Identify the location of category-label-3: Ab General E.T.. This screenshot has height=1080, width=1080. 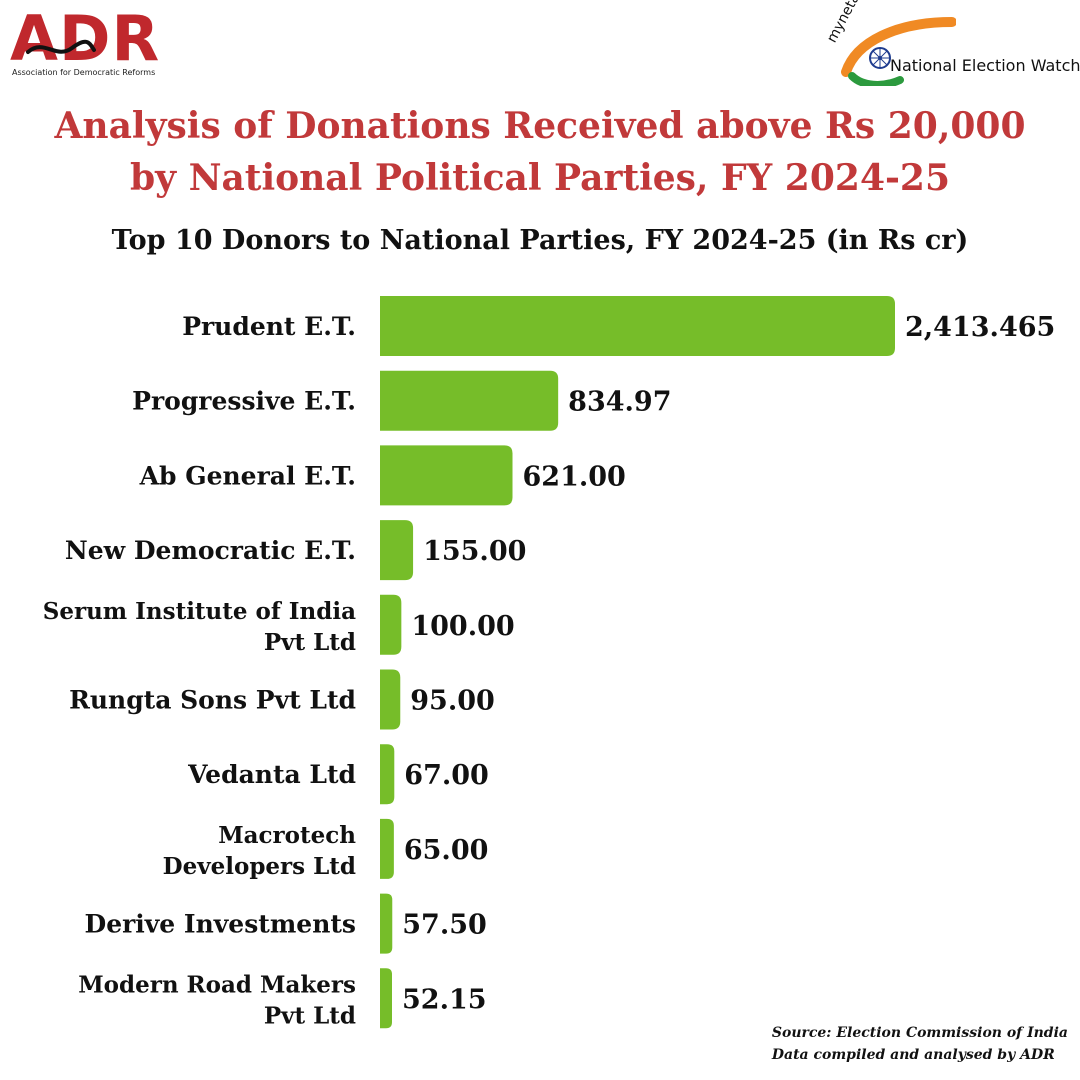
(247, 475).